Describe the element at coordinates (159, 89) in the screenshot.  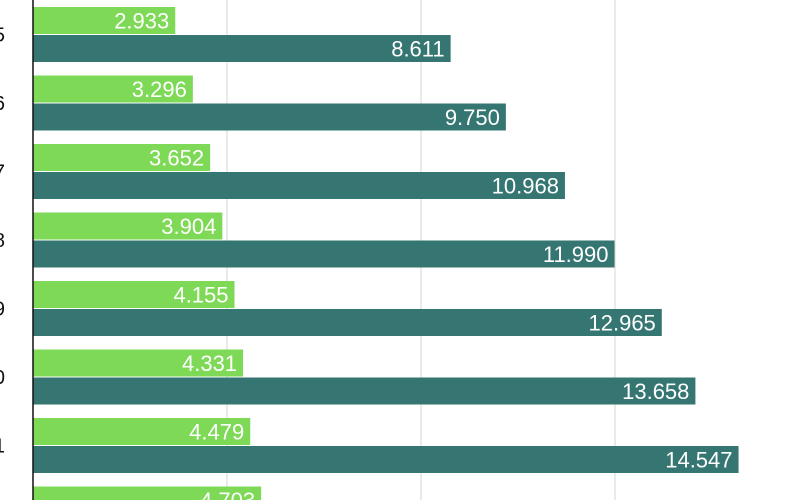
I see `bar-value-label: 3.296` at that location.